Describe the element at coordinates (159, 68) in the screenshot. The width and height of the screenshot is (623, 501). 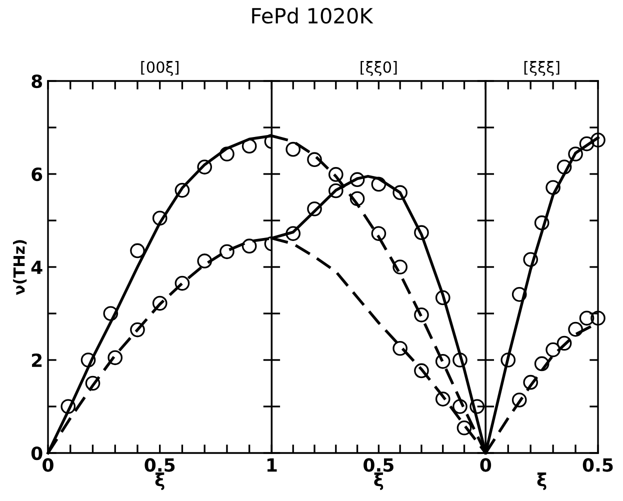
I see `chart-subtitle: [00ξ]` at that location.